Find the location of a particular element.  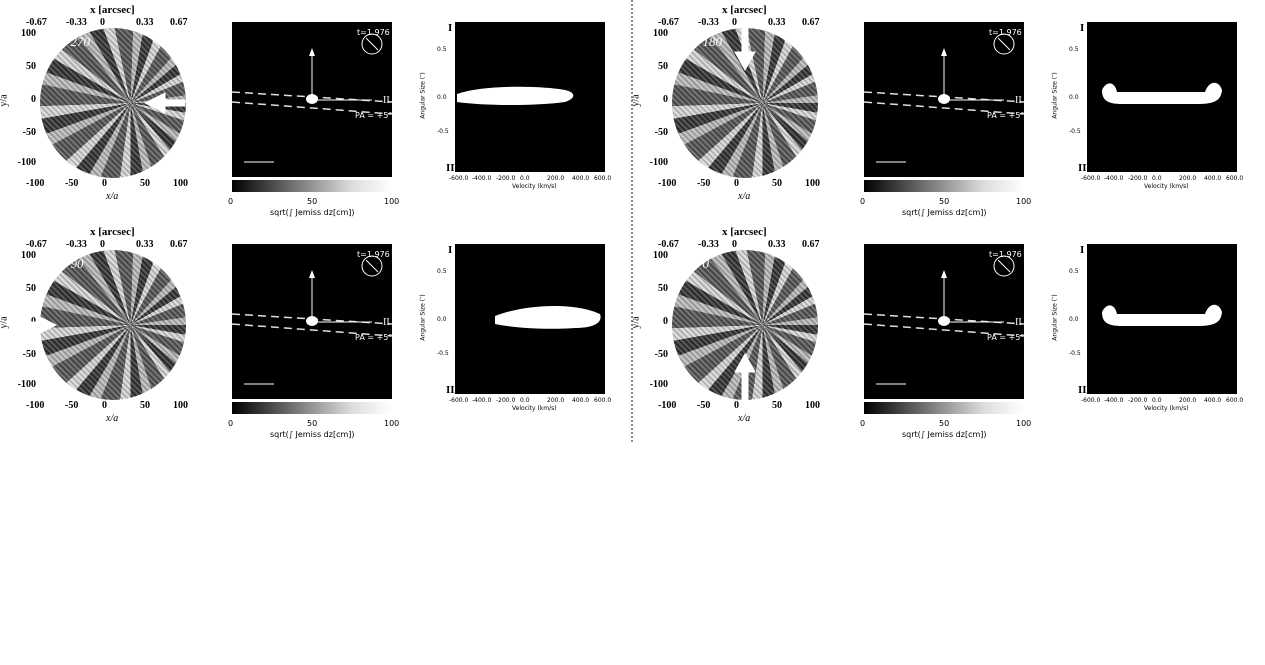

slit-label-ii: II is located at coordinates (386, 322).